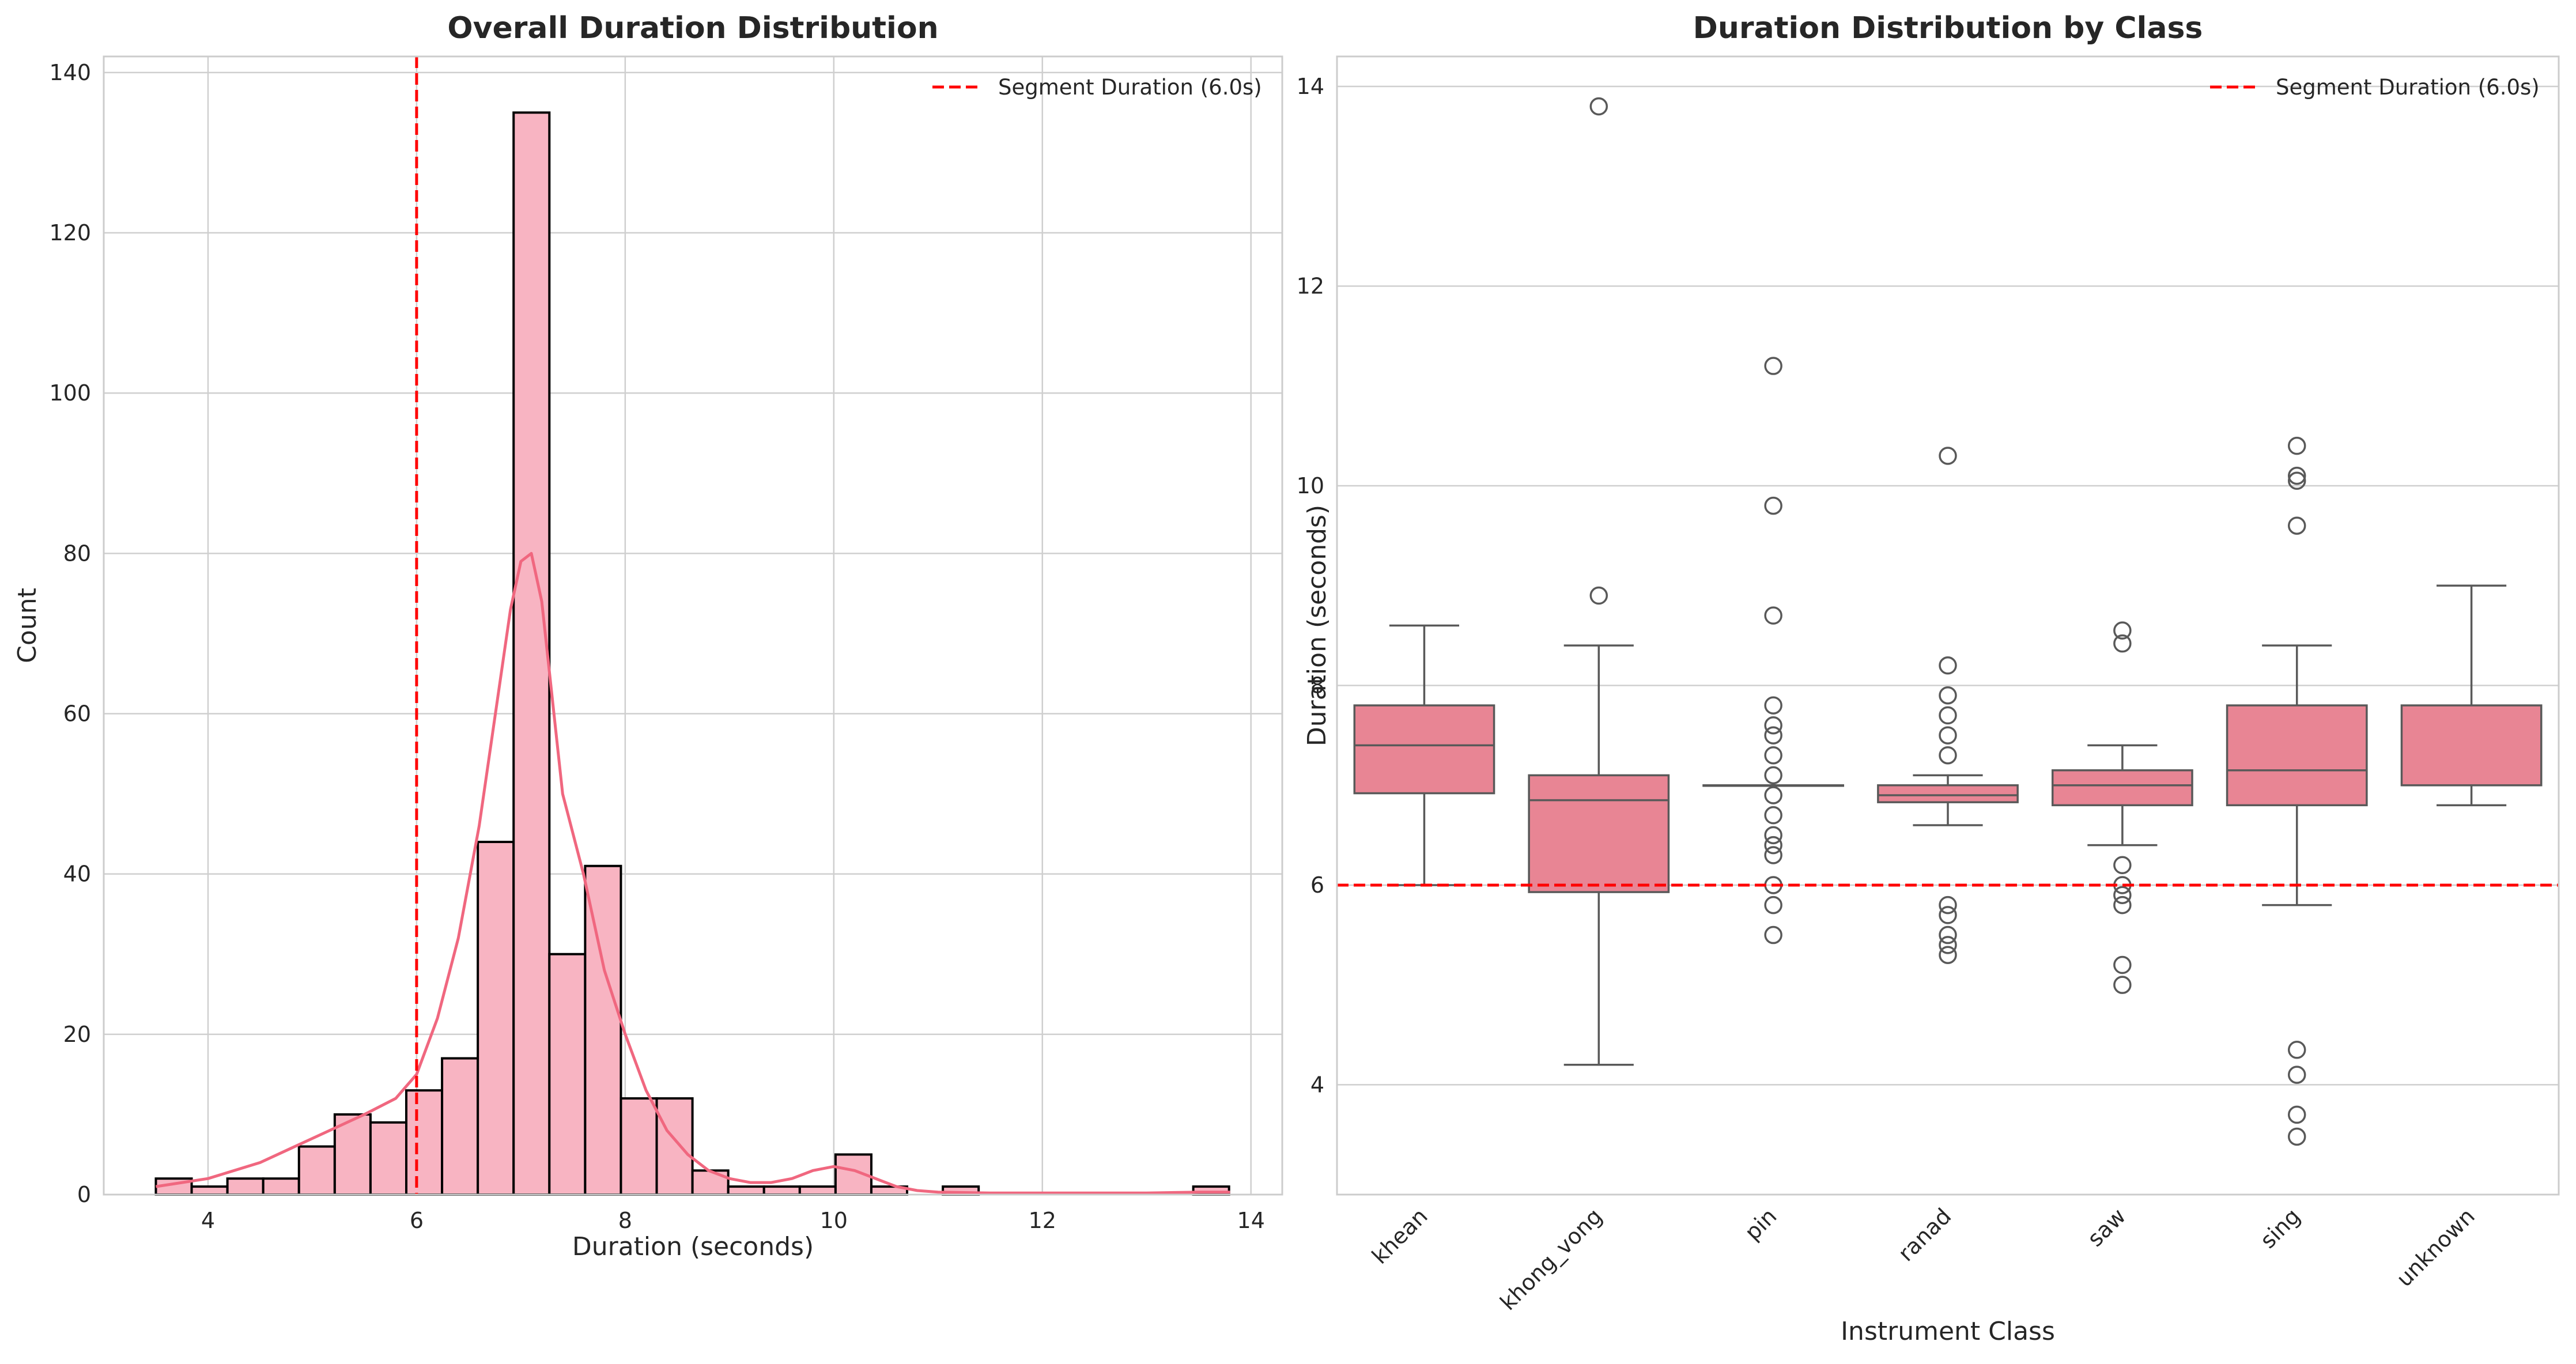  I want to click on x-axis-label: Instrument Class, so click(1948, 1331).